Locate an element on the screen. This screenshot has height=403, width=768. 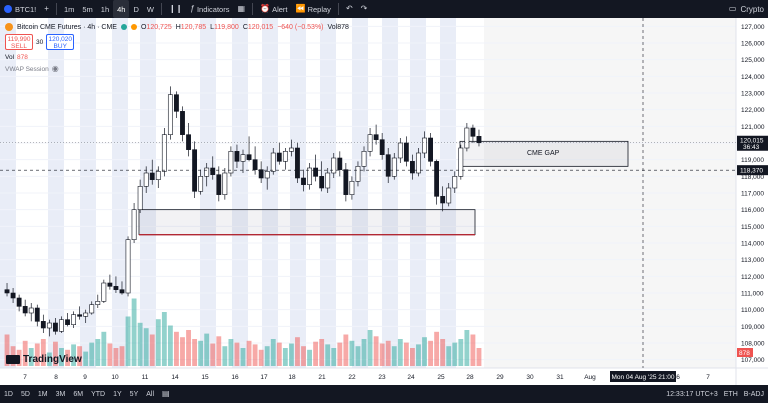
redo-button: ↷ is located at coordinates (364, 9).